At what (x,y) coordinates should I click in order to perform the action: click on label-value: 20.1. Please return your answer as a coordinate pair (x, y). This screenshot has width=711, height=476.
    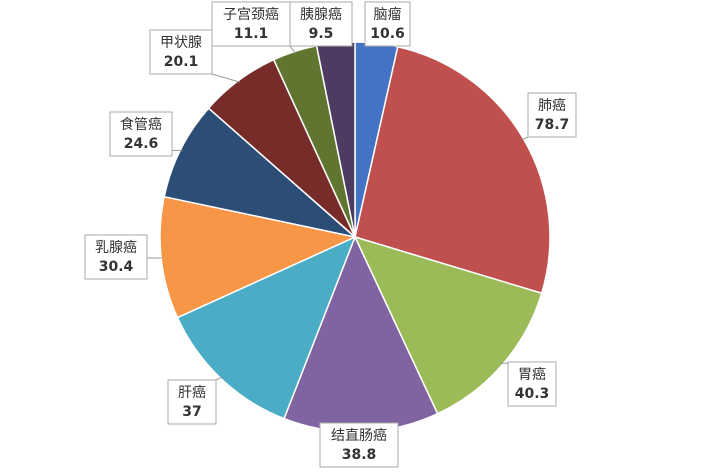
    Looking at the image, I should click on (181, 62).